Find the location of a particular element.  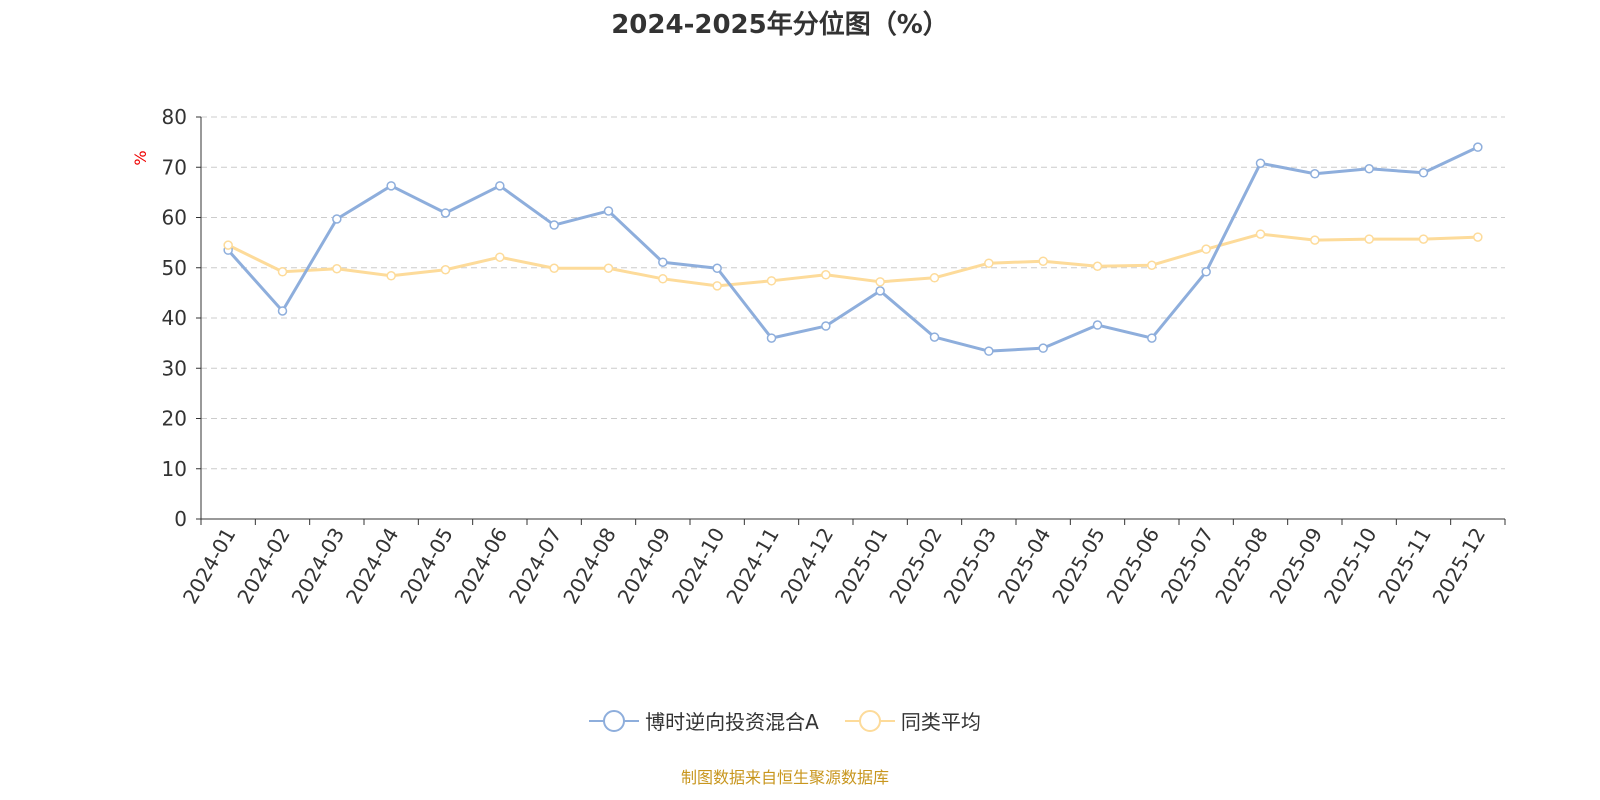

x-tick-label: 2025-12 is located at coordinates (1459, 566).